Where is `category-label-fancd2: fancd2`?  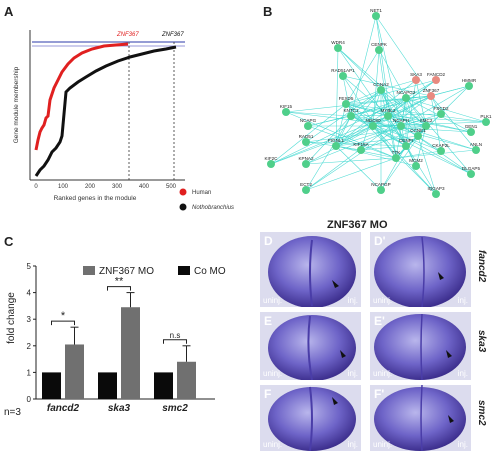
category-label-fancd2: fancd2 is located at coordinates (63, 408).